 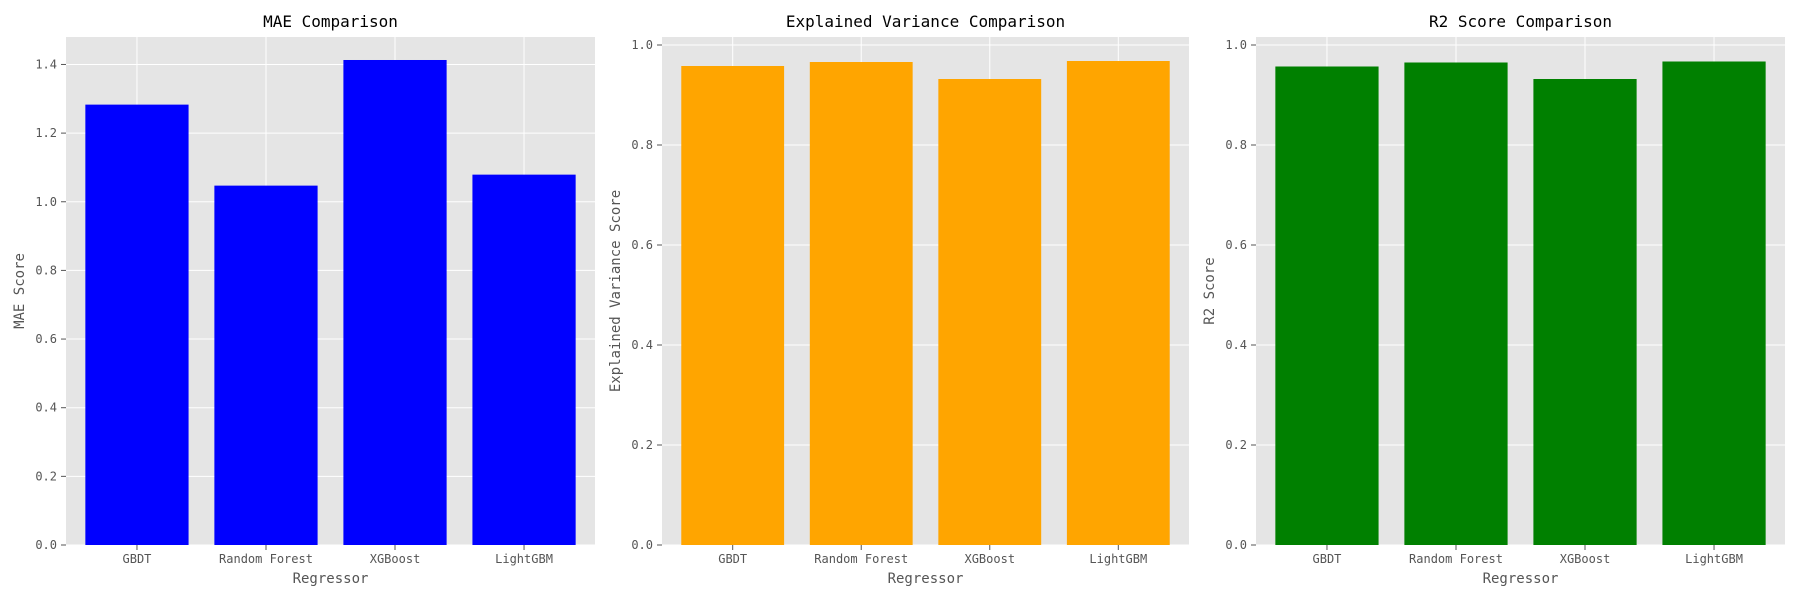 What do you see at coordinates (46, 64) in the screenshot?
I see `y-tick-label: 1.4` at bounding box center [46, 64].